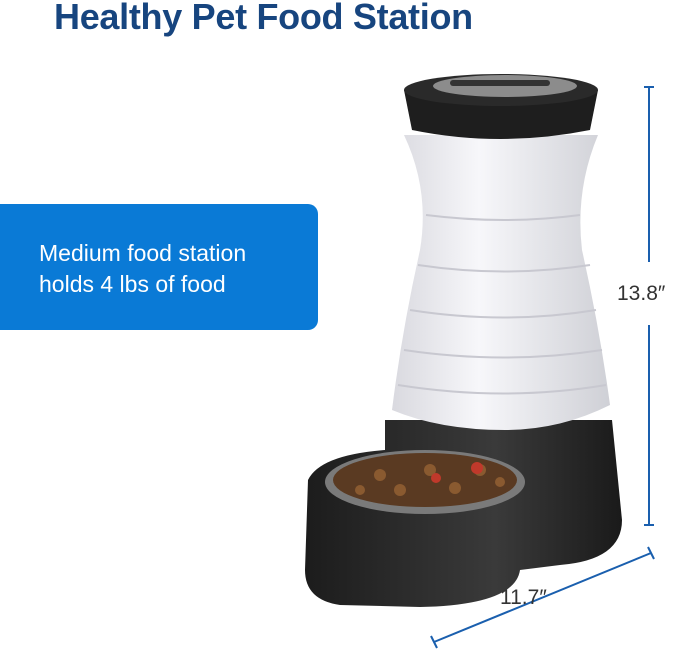  What do you see at coordinates (523, 597) in the screenshot?
I see `width-label: 11.7″` at bounding box center [523, 597].